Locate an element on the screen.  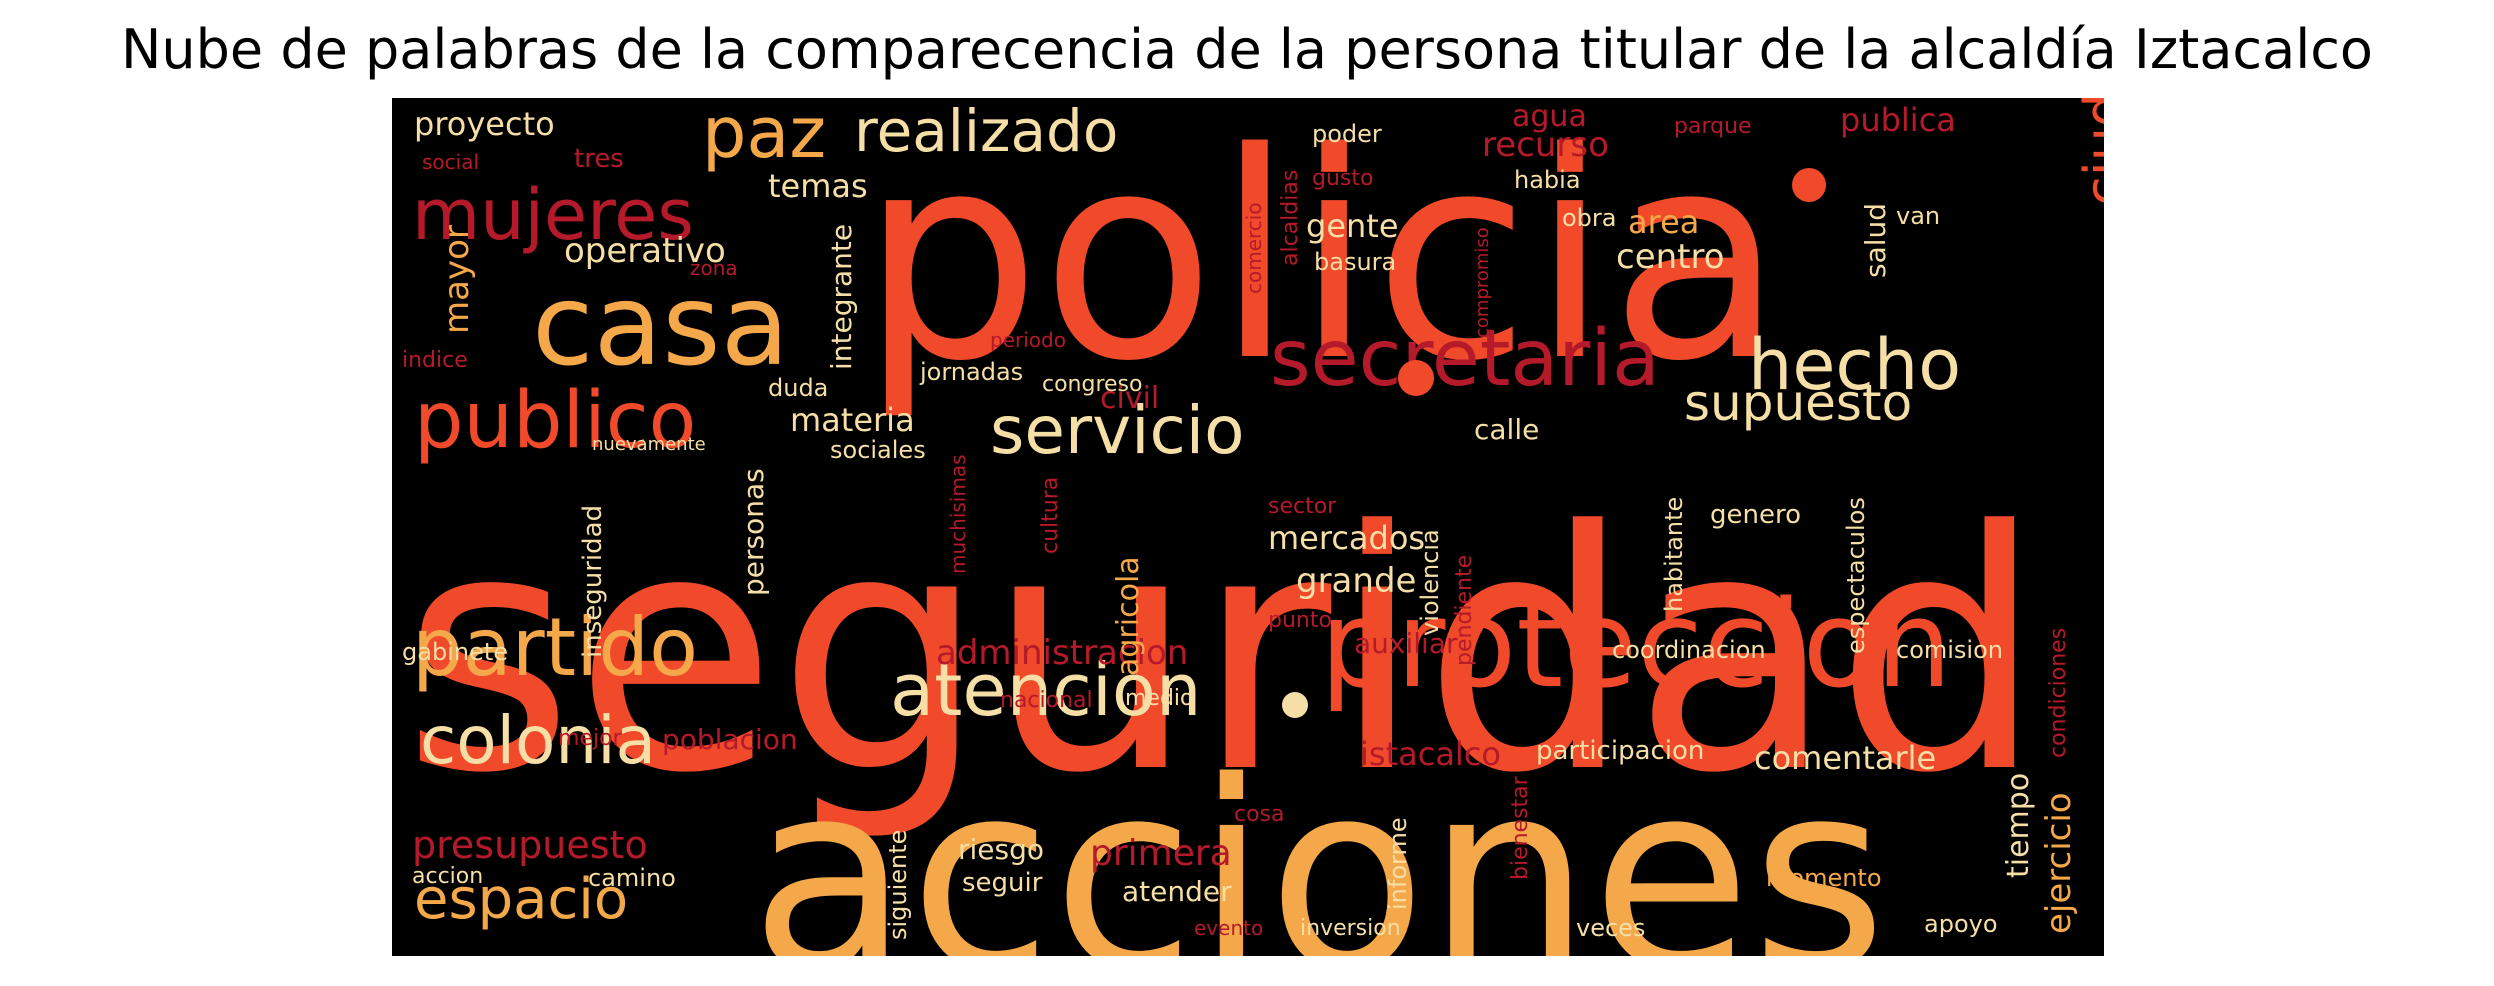
word-agua: agua is located at coordinates (1549, 116).